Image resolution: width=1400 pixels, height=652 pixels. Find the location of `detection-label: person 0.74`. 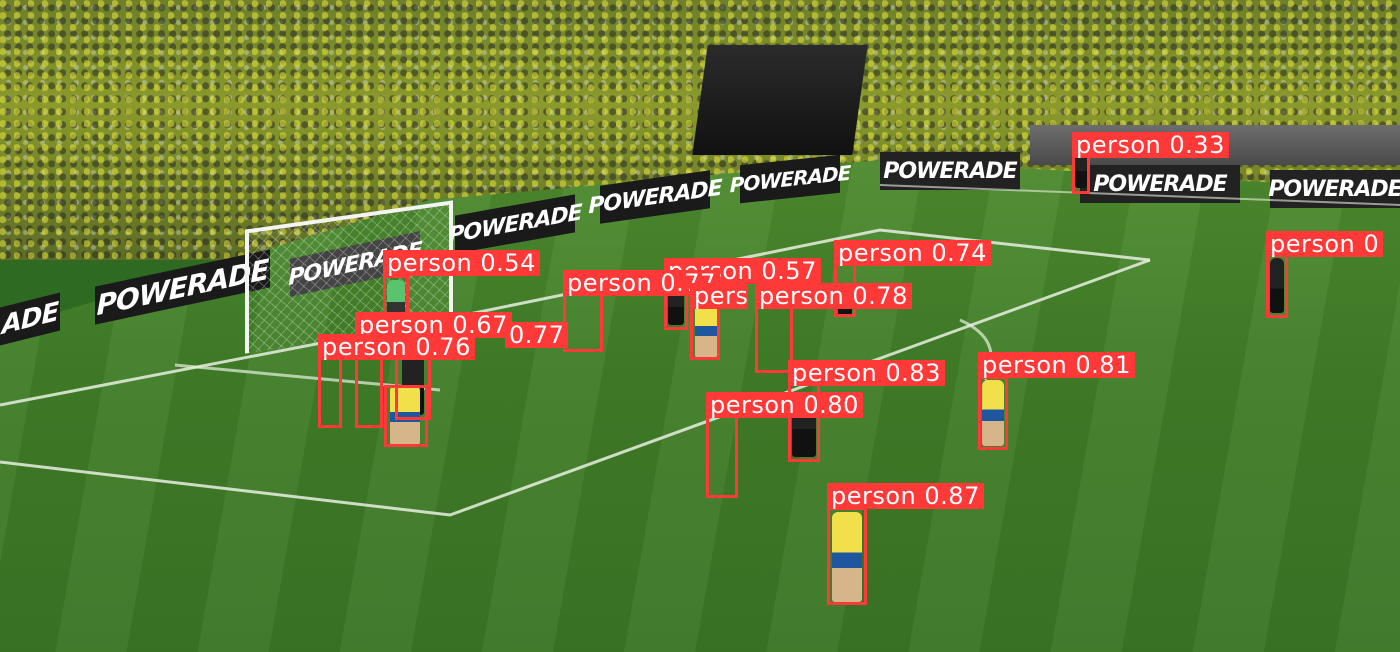

detection-label: person 0.74 is located at coordinates (912, 253).